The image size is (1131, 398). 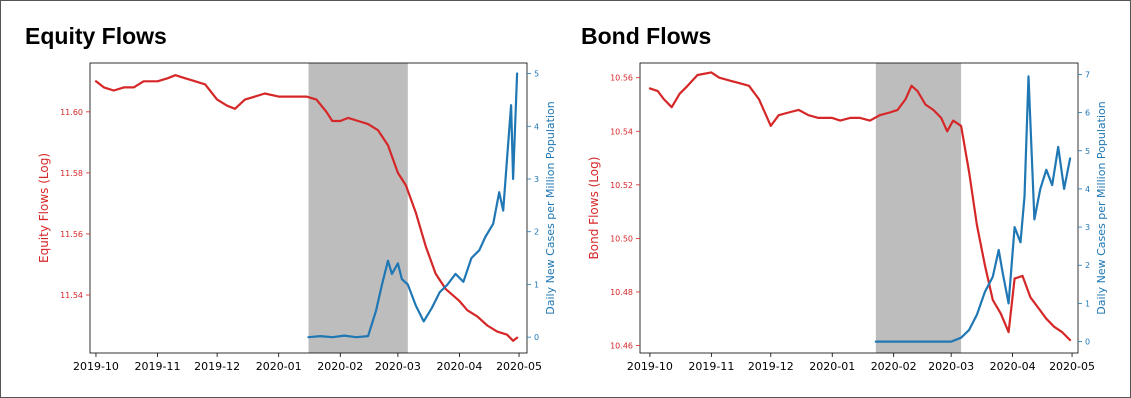 I want to click on bond-y2tick-label: 2, so click(x=1087, y=265).